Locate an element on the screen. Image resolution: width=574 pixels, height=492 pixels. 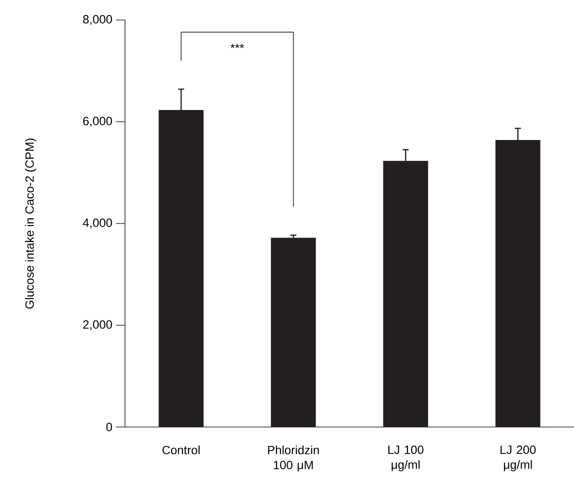
x-tick-label: LJ 100 μg/ml is located at coordinates (406, 459).